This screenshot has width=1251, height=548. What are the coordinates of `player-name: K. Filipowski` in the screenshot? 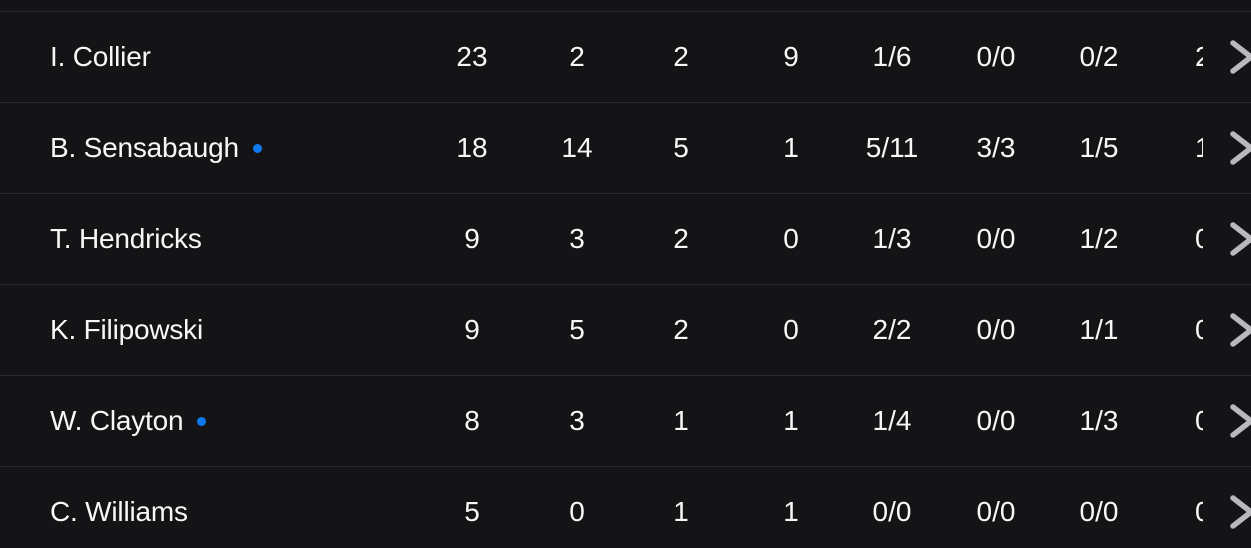 It's located at (126, 329).